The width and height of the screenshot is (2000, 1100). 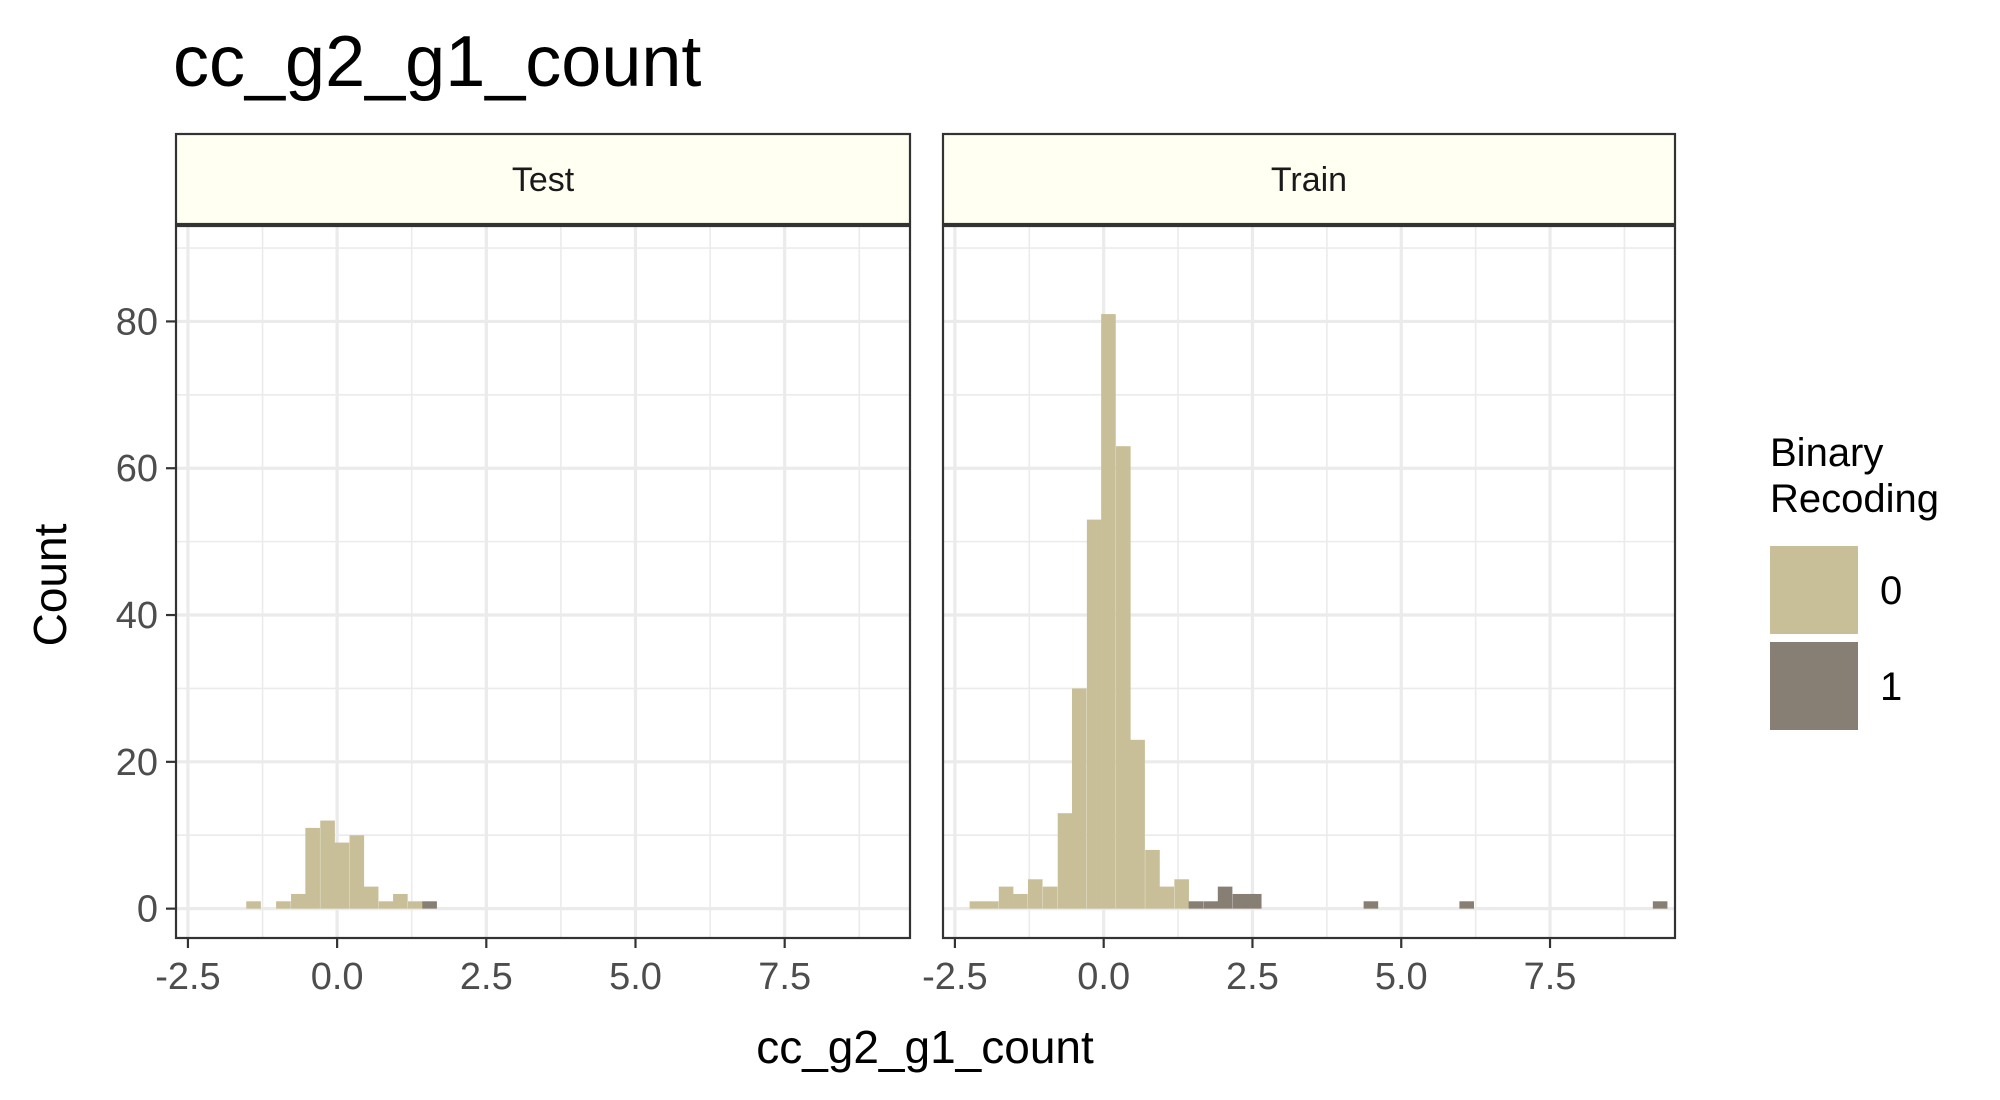 I want to click on y-tick-label: 80, so click(x=137, y=322).